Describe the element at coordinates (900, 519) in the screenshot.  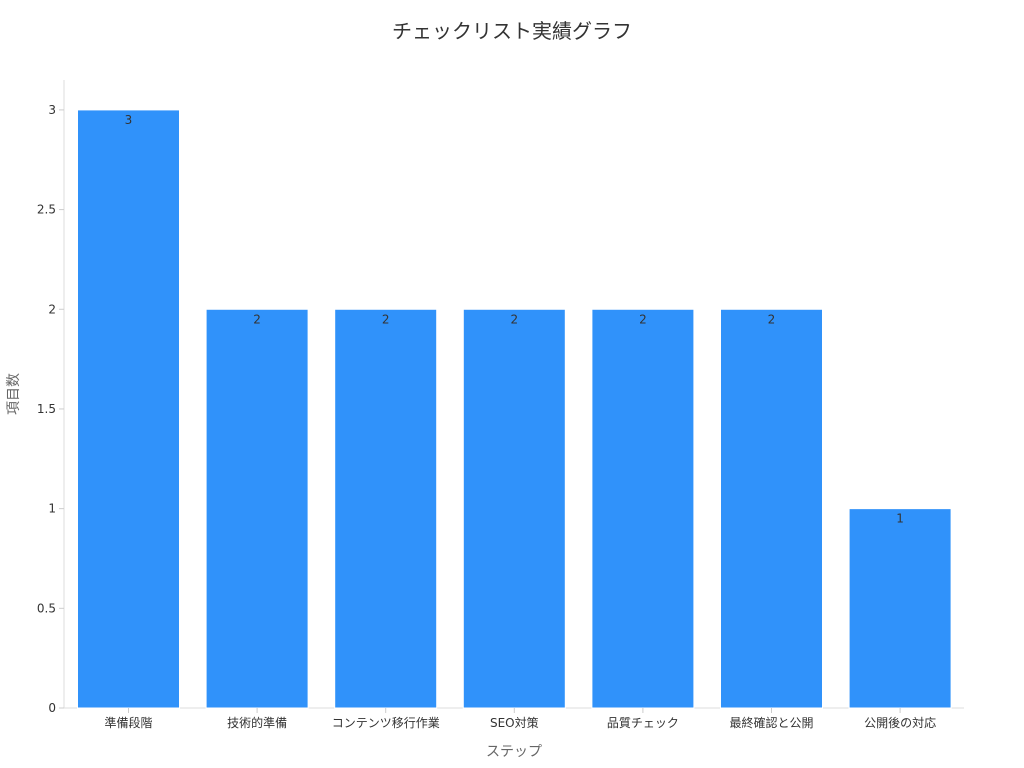
I see `bar-value-label: 1` at that location.